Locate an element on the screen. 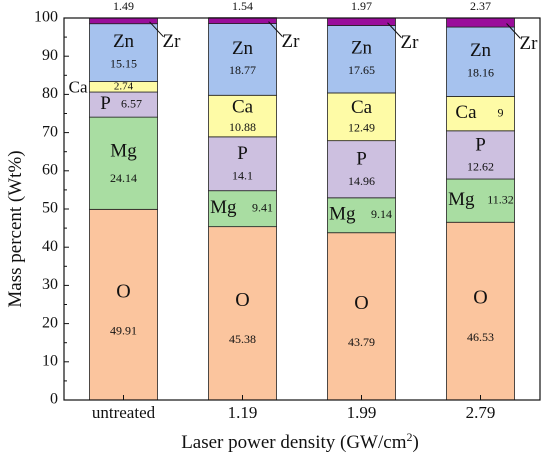 This screenshot has width=550, height=458. value-label-o-3: 46.53 is located at coordinates (480, 337).